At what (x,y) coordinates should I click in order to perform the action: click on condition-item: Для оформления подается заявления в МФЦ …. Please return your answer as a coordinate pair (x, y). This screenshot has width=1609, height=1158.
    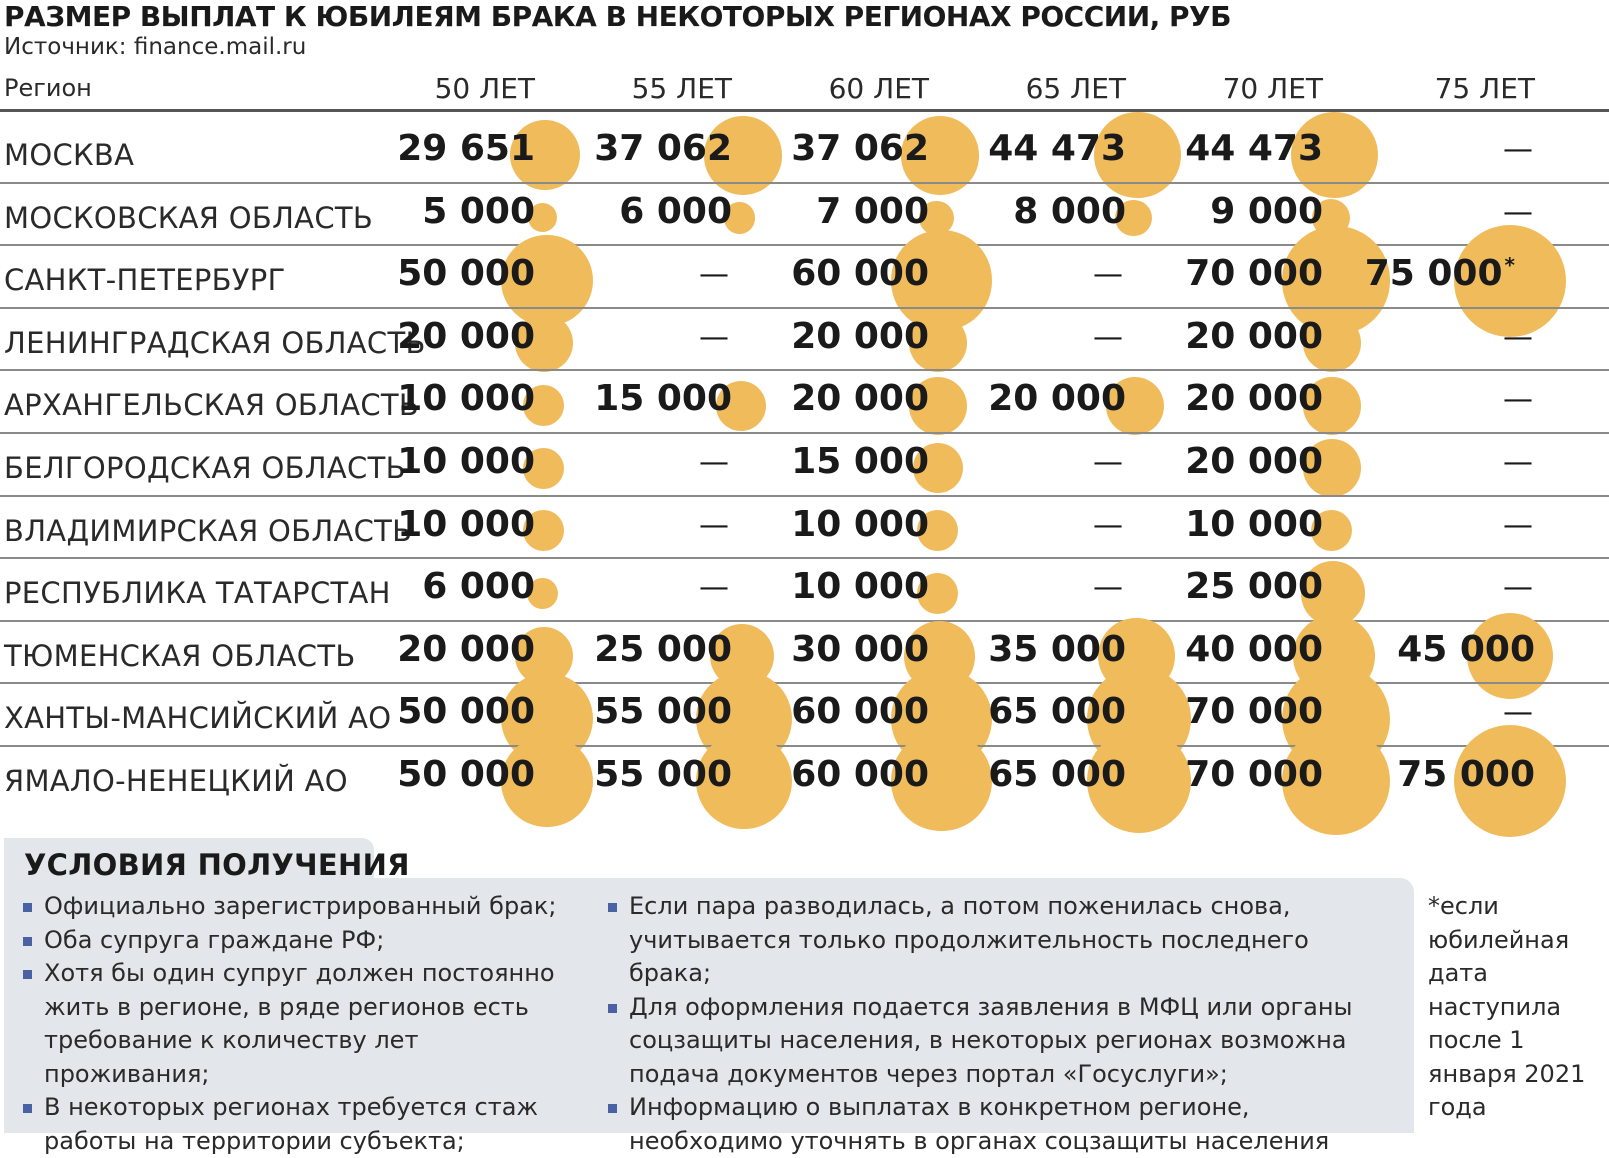
    Looking at the image, I should click on (995, 1041).